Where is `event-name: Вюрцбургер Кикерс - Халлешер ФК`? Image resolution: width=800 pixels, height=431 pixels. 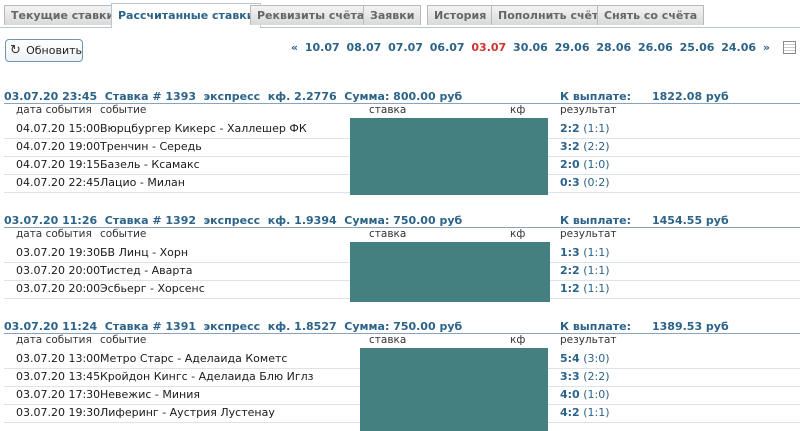
event-name: Вюрцбургер Кикерс - Халлешер ФК is located at coordinates (203, 128).